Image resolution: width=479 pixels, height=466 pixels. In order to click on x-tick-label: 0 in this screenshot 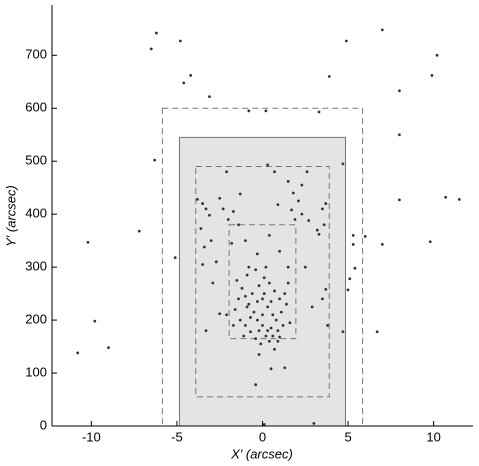, I will do `click(262, 436)`.